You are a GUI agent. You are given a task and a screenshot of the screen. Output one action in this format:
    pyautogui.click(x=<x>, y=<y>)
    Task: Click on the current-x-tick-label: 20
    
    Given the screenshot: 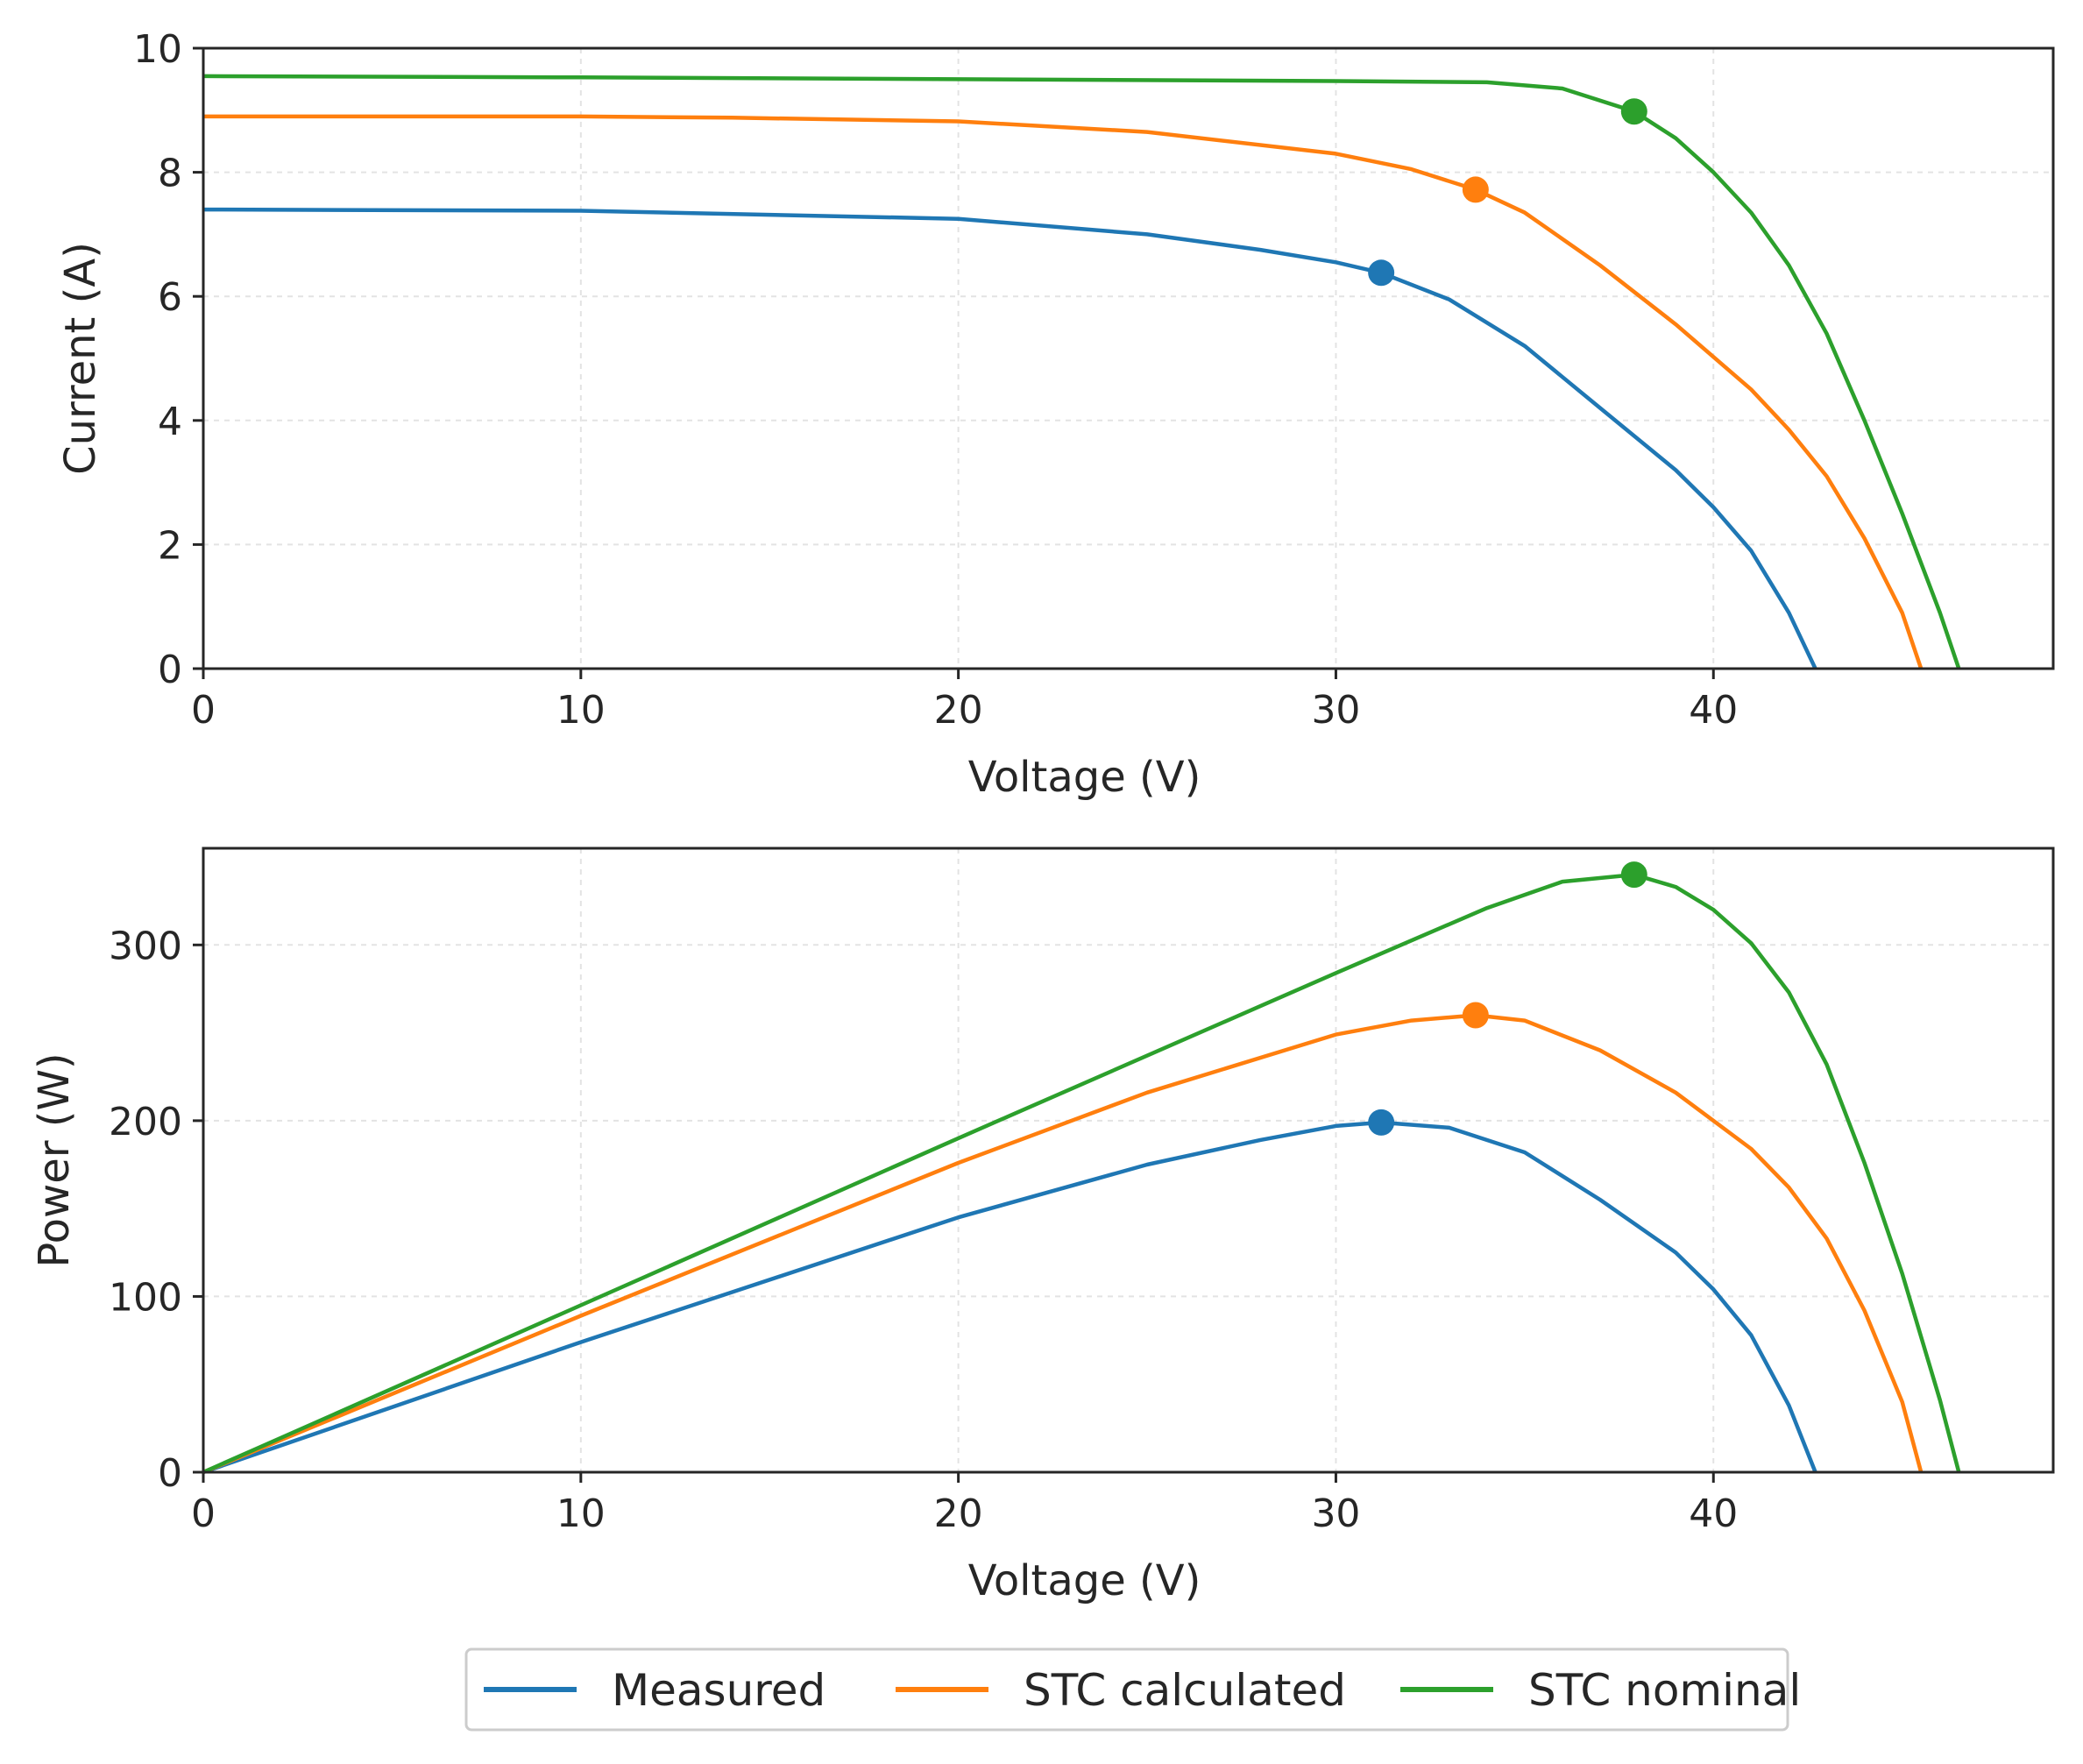 What is the action you would take?
    pyautogui.click(x=959, y=711)
    